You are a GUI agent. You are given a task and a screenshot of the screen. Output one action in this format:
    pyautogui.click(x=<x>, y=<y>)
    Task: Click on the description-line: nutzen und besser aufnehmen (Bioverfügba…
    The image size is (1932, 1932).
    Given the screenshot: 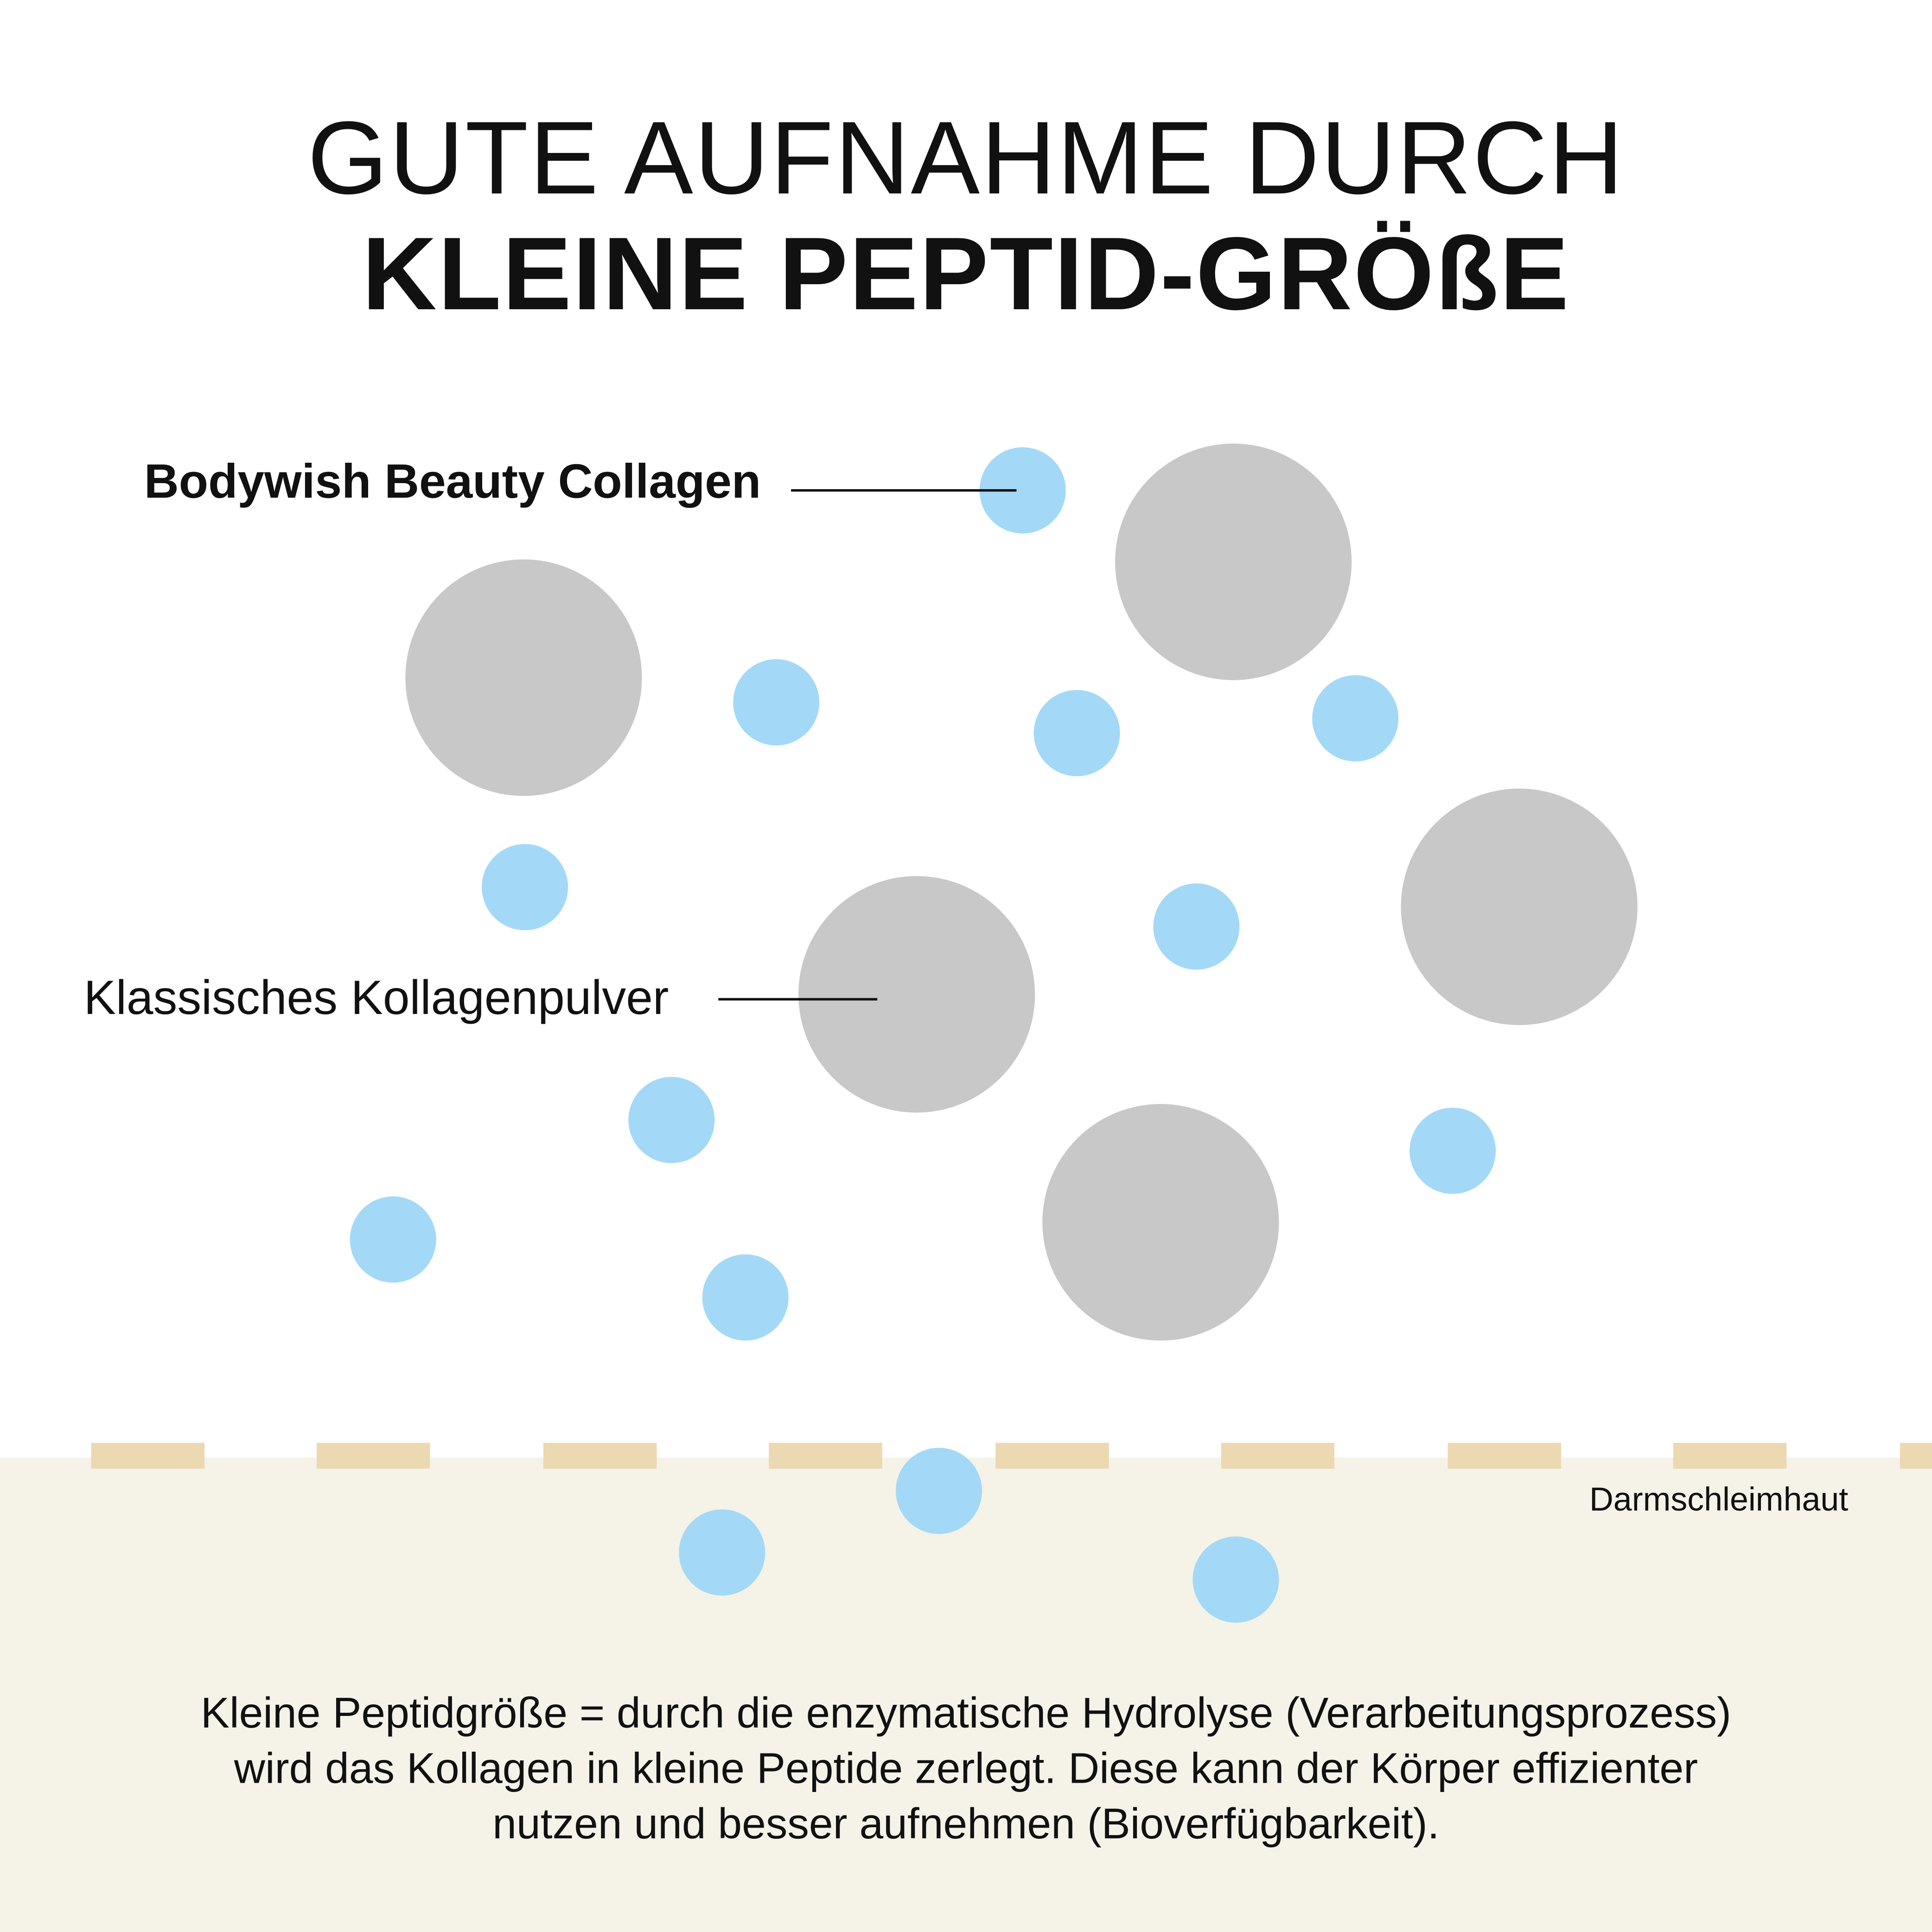 What is the action you would take?
    pyautogui.click(x=966, y=1825)
    